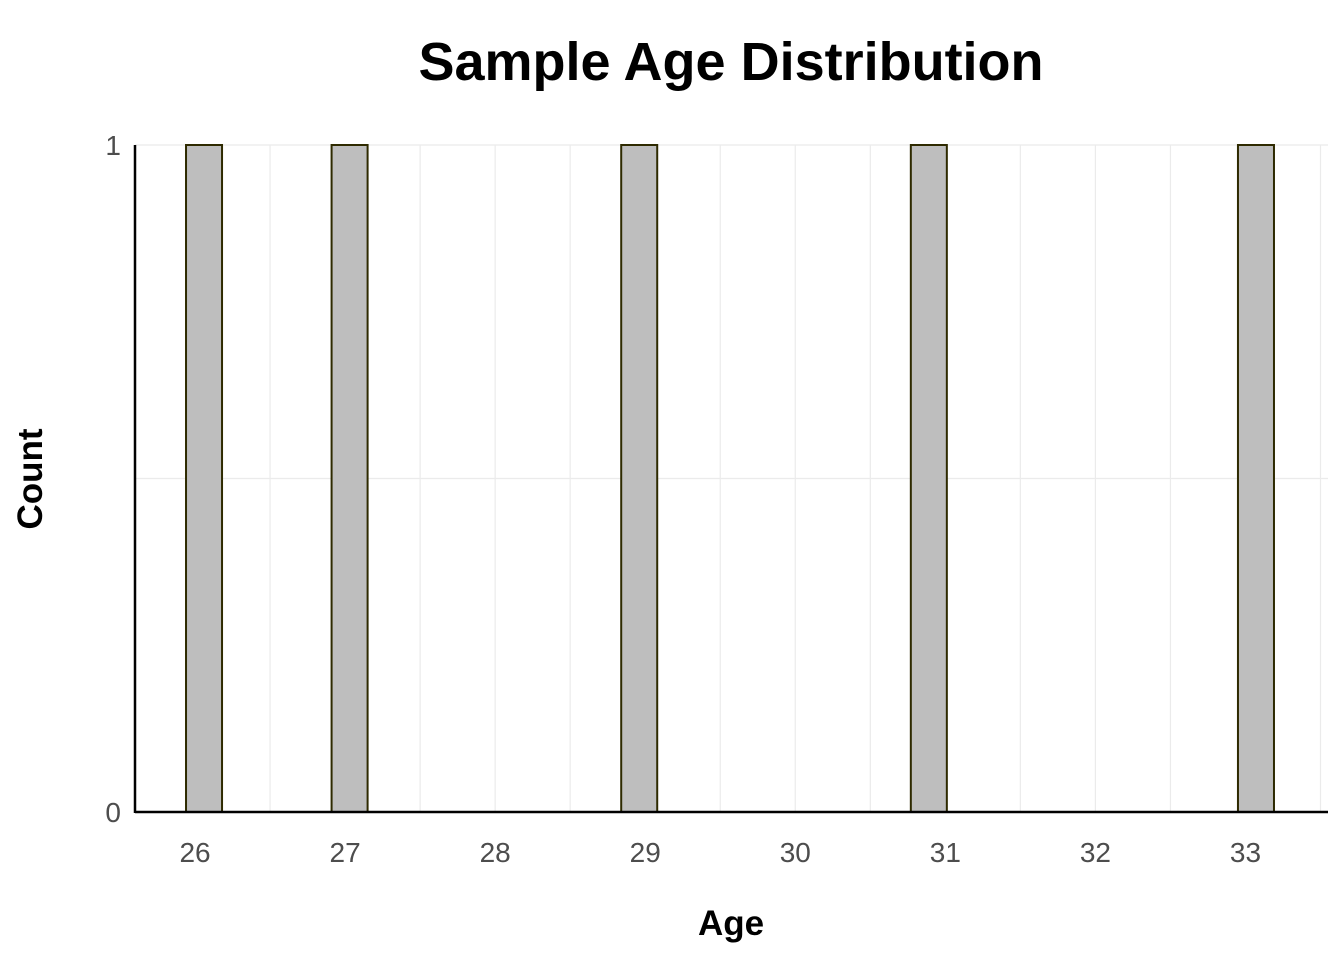 This screenshot has width=1344, height=960. What do you see at coordinates (495, 852) in the screenshot?
I see `x-tick-label: 28` at bounding box center [495, 852].